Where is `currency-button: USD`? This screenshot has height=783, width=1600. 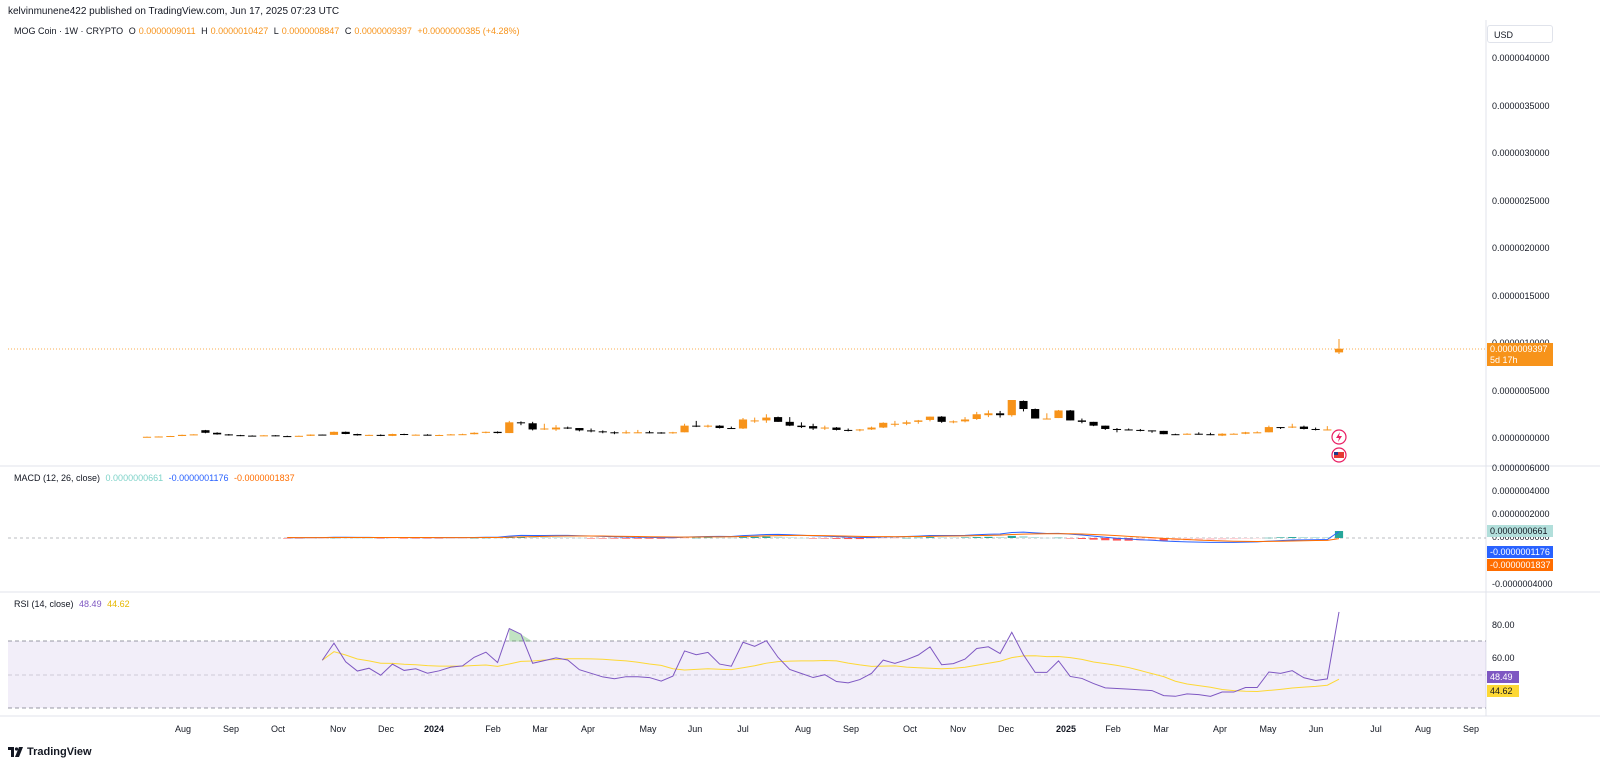 currency-button: USD is located at coordinates (1520, 34).